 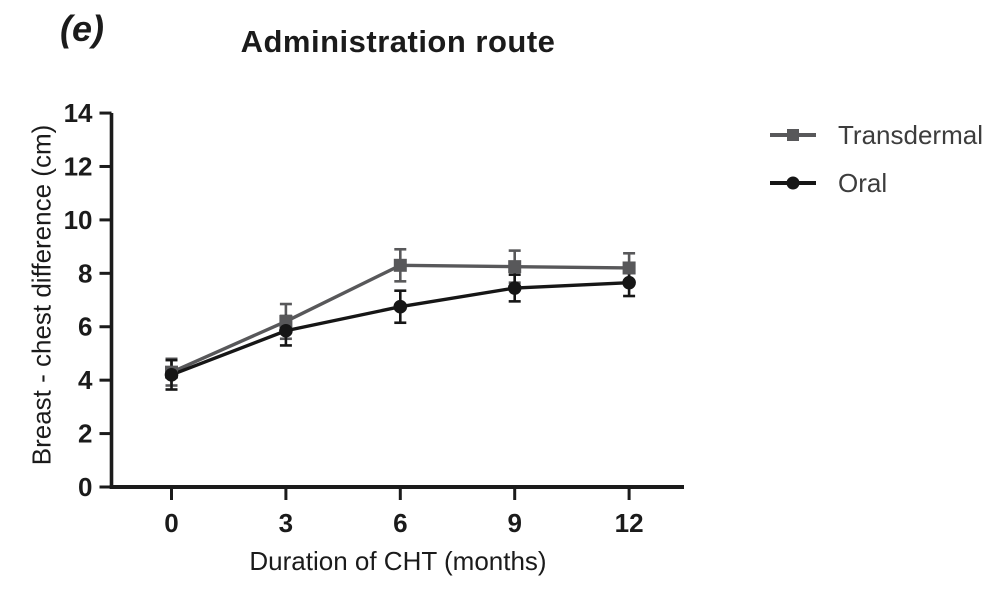 What do you see at coordinates (78, 113) in the screenshot?
I see `svg-text: 14` at bounding box center [78, 113].